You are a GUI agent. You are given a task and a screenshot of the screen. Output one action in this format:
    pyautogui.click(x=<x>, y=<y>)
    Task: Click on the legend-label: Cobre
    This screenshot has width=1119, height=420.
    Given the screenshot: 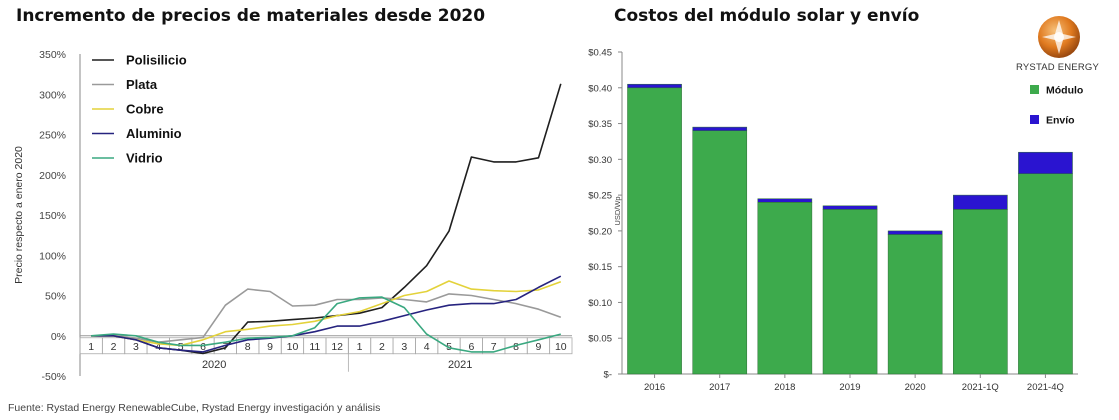 What is the action you would take?
    pyautogui.click(x=145, y=109)
    